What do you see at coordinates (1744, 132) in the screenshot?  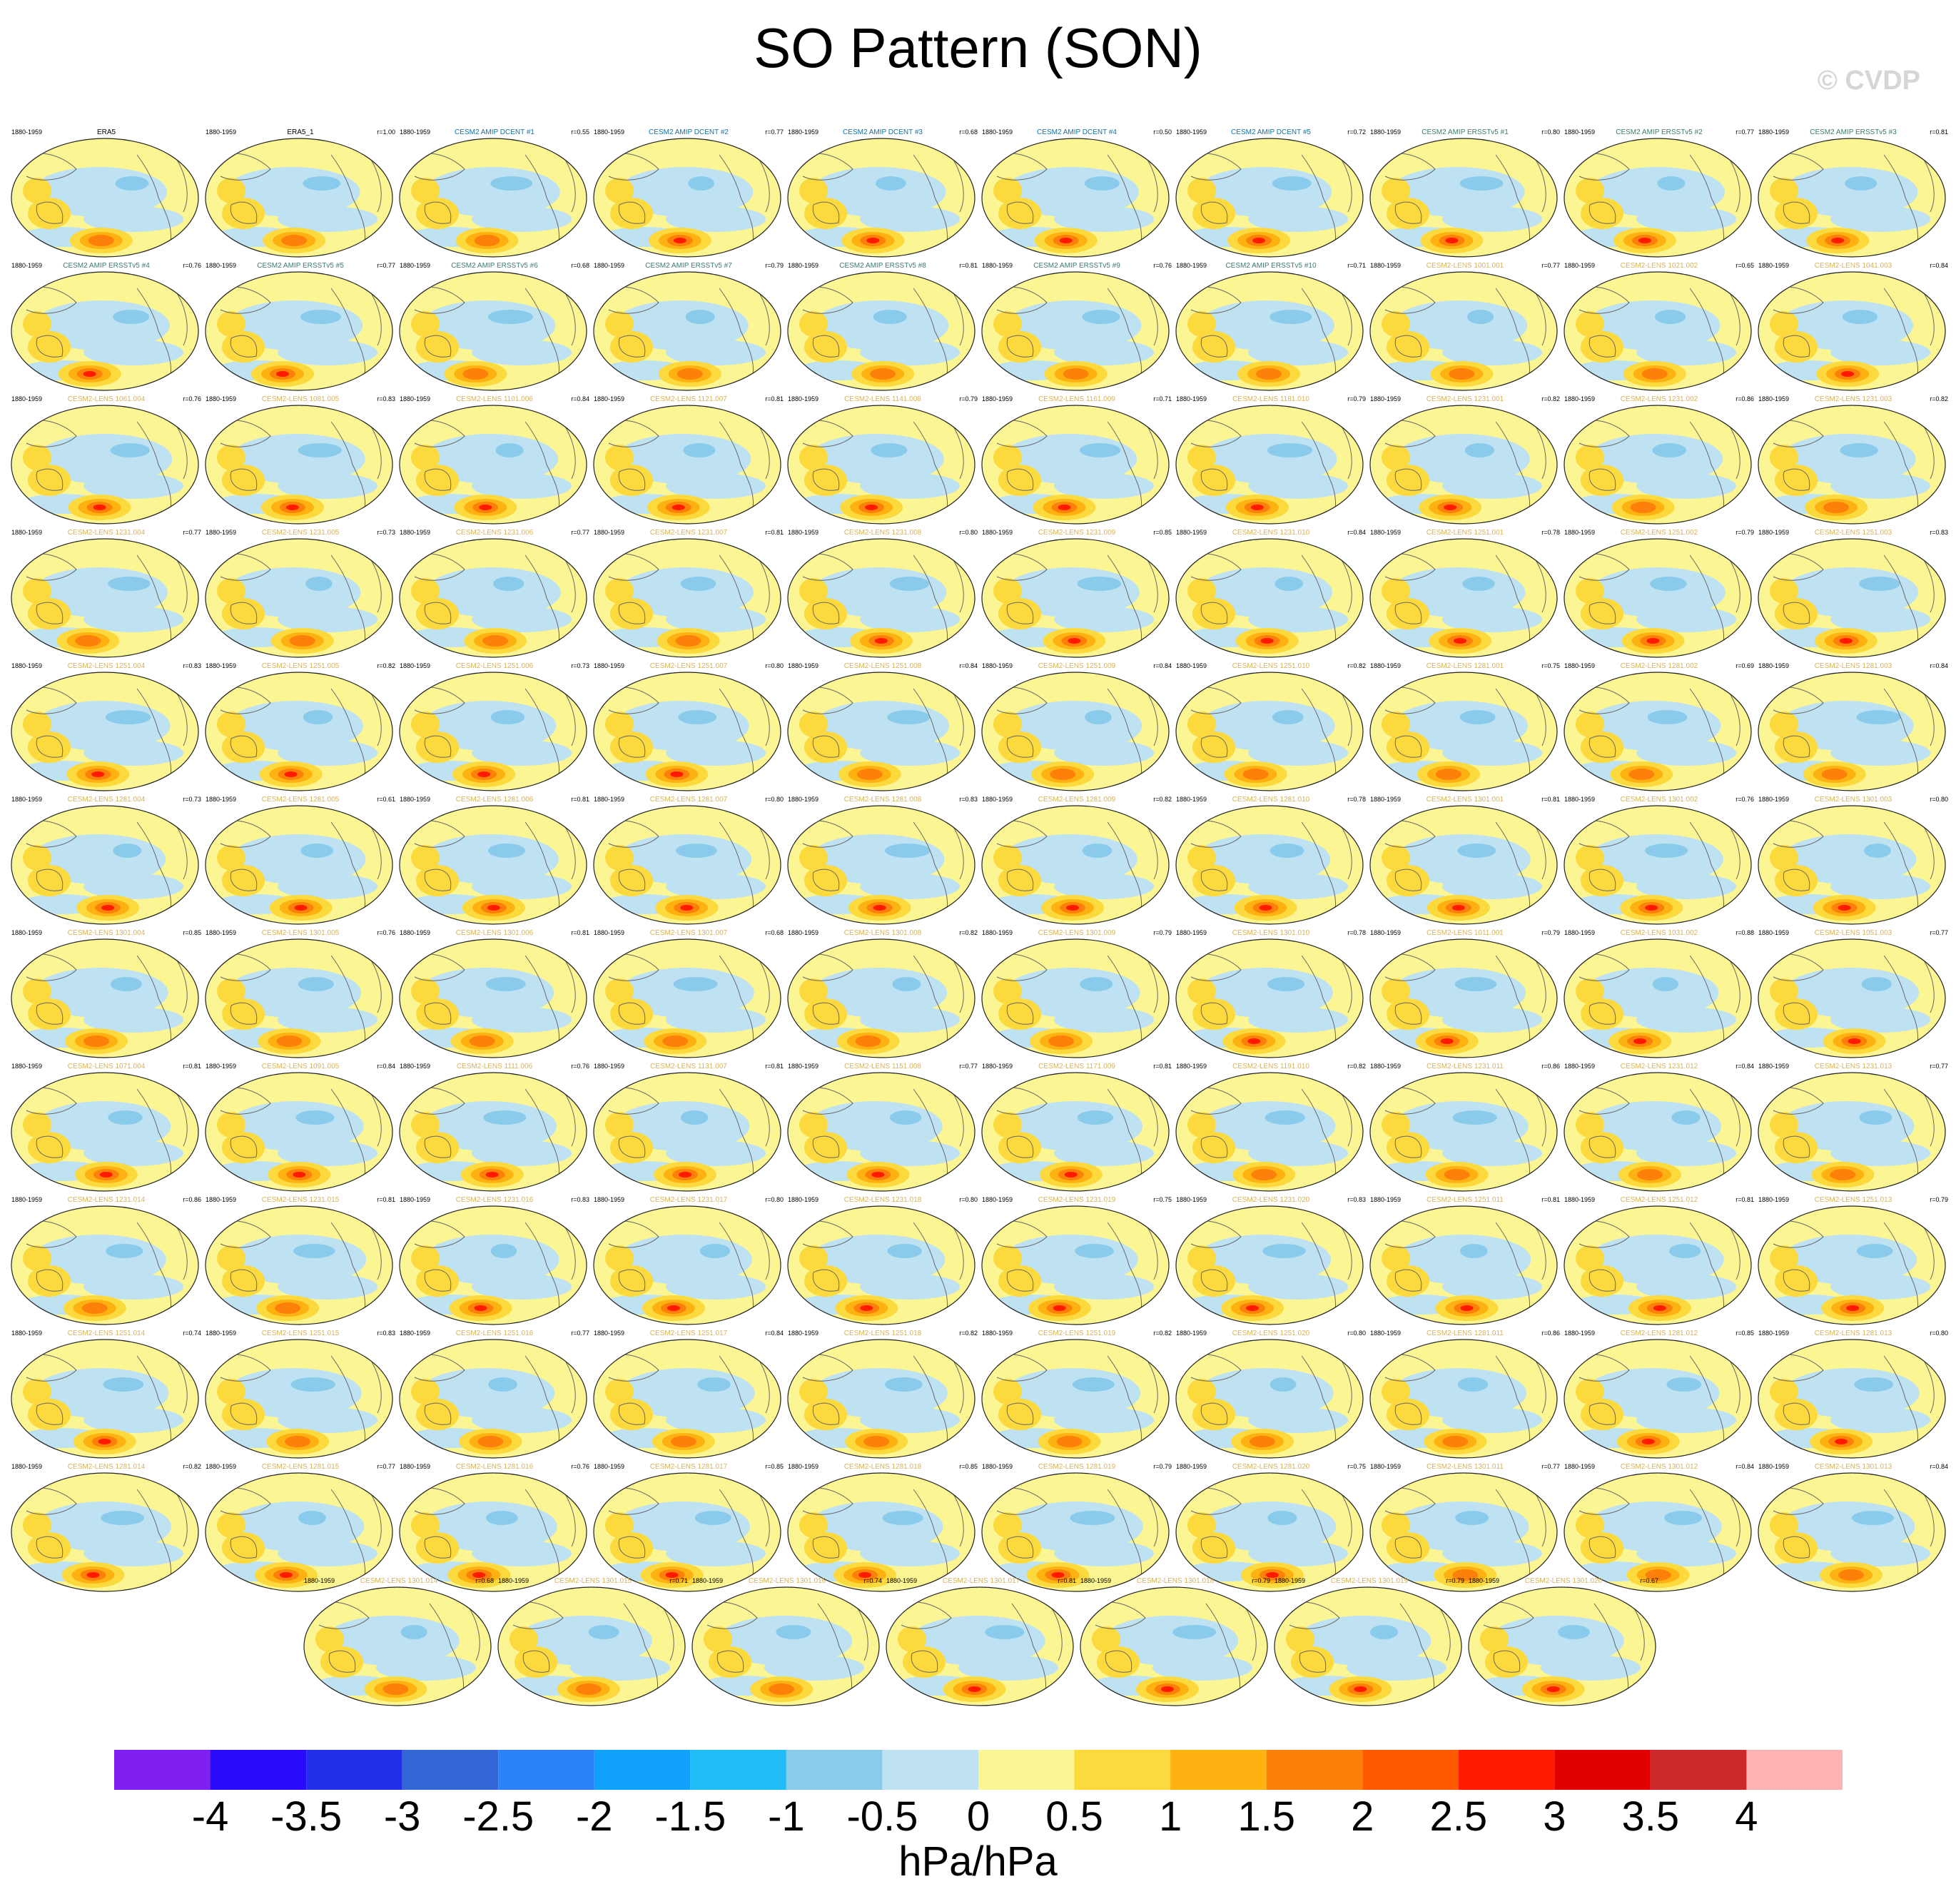 I see `correlation-label: r=0.77` at bounding box center [1744, 132].